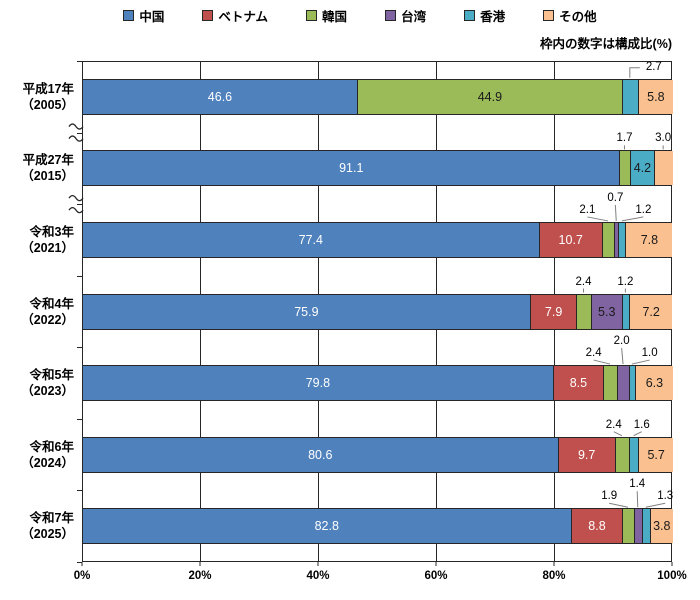 Image resolution: width=700 pixels, height=600 pixels. I want to click on value-label-vietnam-2023: 8.5, so click(578, 383).